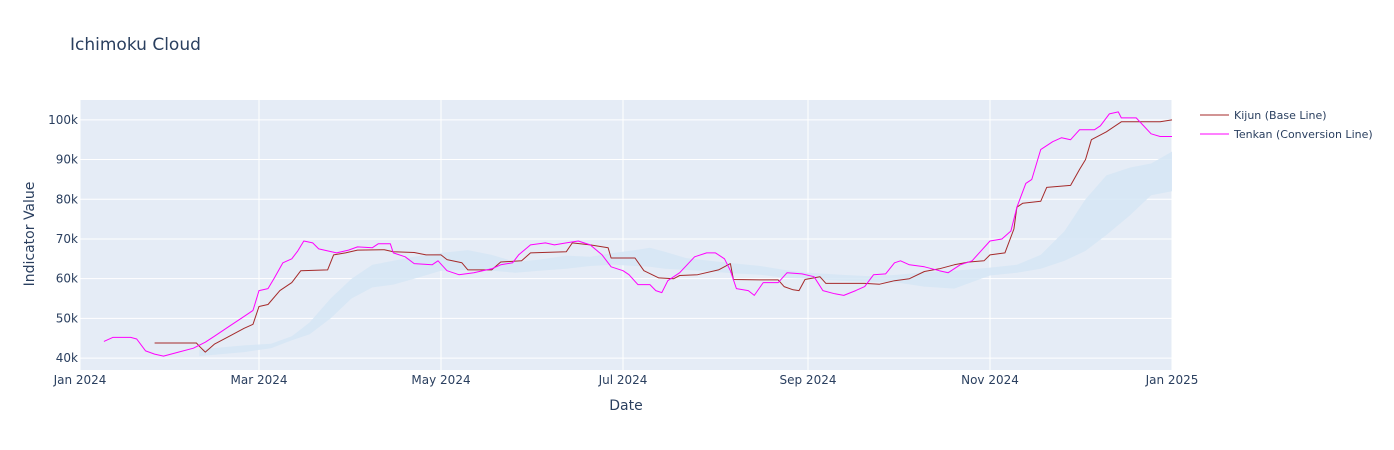 This screenshot has width=1394, height=450. What do you see at coordinates (135, 45) in the screenshot?
I see `chart-title: Ichimoku Cloud` at bounding box center [135, 45].